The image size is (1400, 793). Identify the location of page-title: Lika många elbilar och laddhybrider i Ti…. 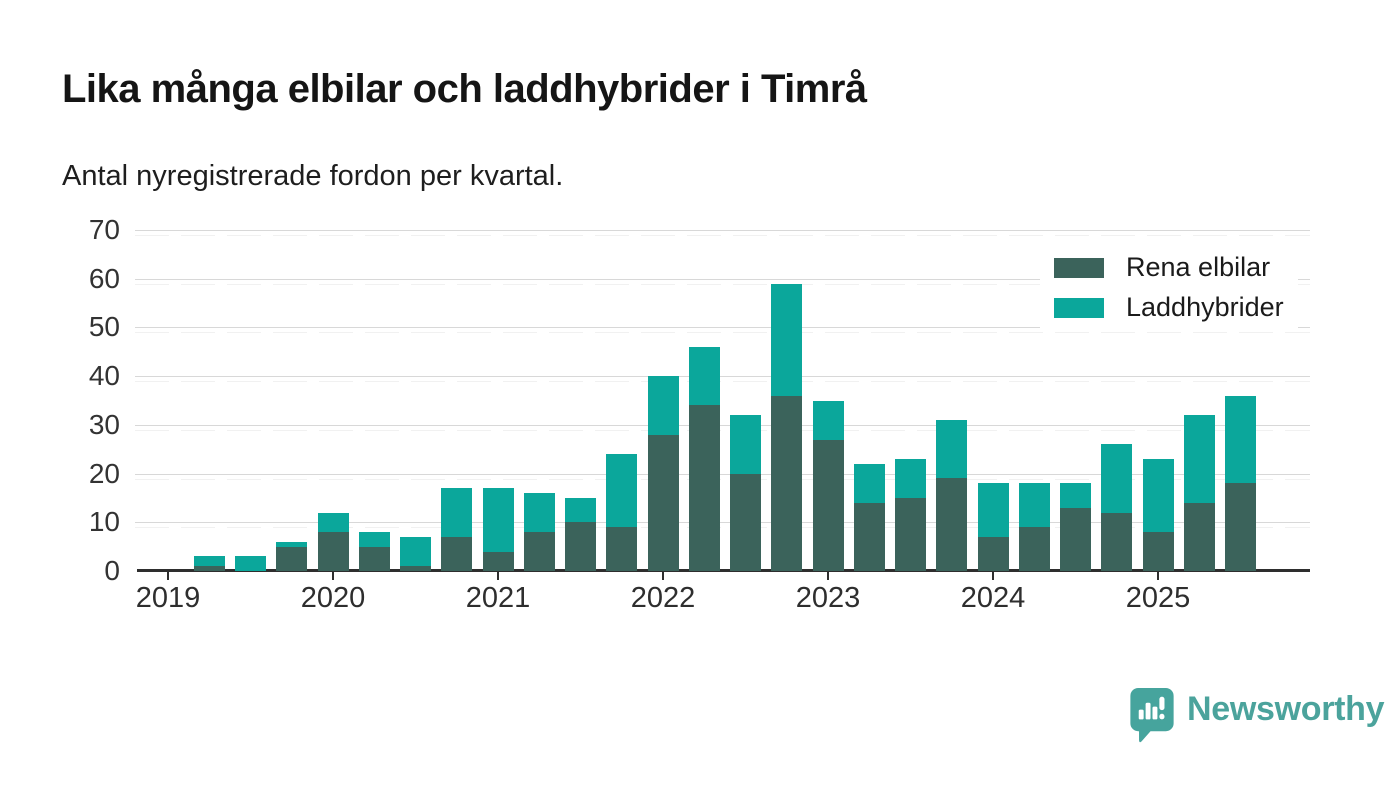
(464, 89).